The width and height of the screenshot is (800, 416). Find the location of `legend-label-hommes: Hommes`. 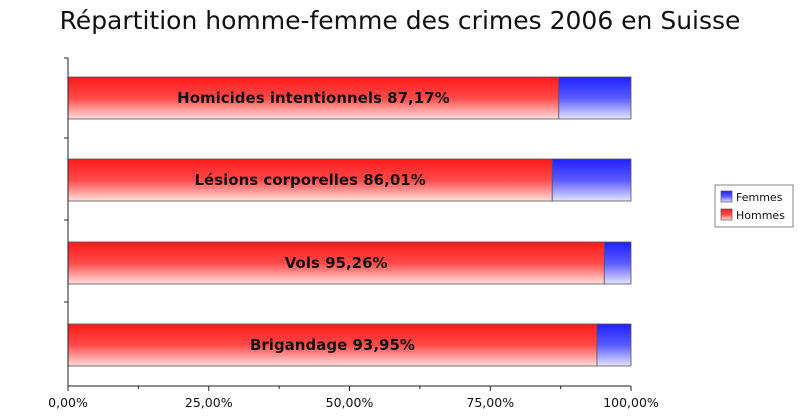

legend-label-hommes: Hommes is located at coordinates (760, 215).